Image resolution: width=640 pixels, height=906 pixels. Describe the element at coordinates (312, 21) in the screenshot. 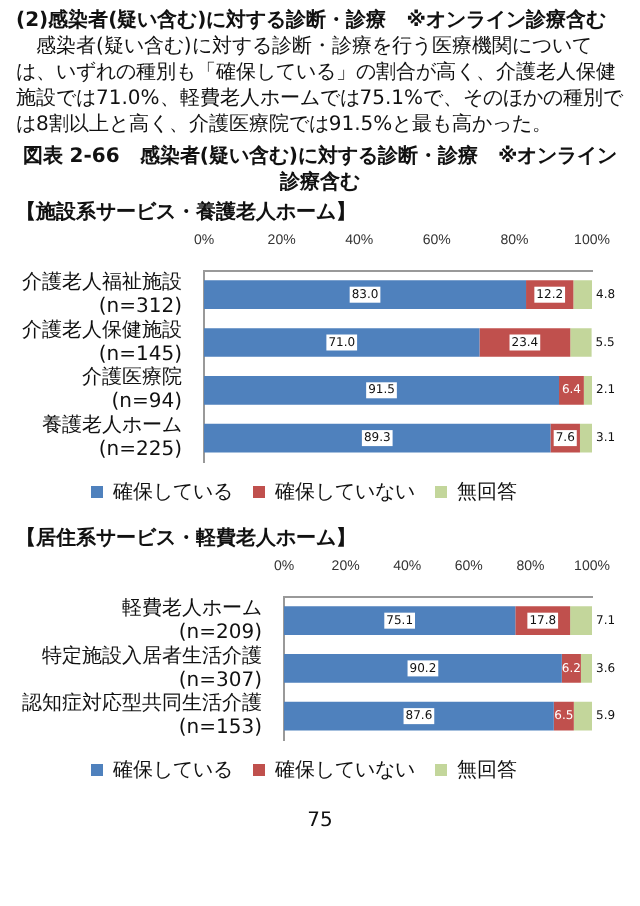

I see `text: (2)感染者(疑い含む)に対する診断・診療 ※オンライン診療含む` at that location.